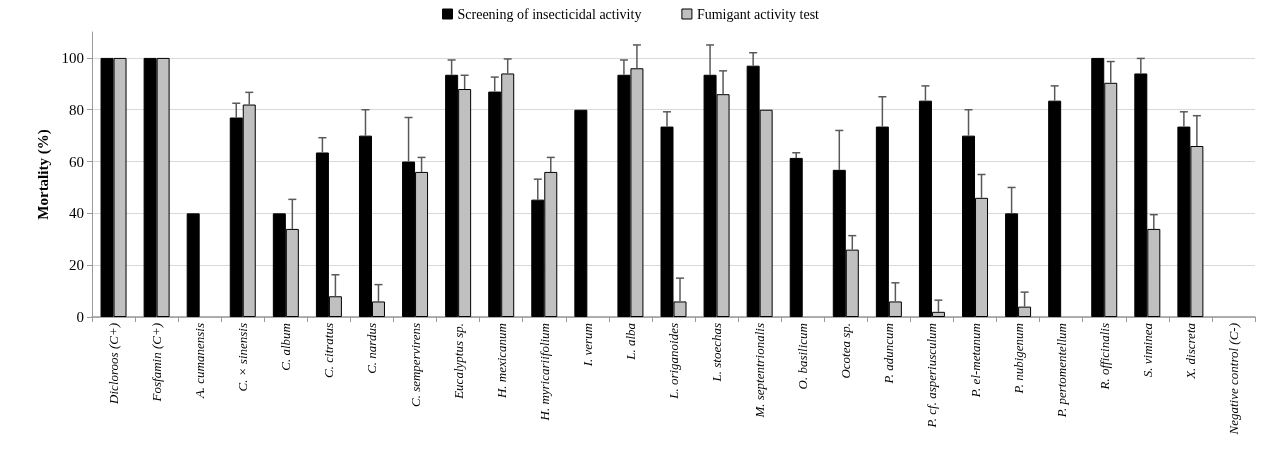  What do you see at coordinates (286, 347) in the screenshot?
I see `x-tick-label: C. album` at bounding box center [286, 347].